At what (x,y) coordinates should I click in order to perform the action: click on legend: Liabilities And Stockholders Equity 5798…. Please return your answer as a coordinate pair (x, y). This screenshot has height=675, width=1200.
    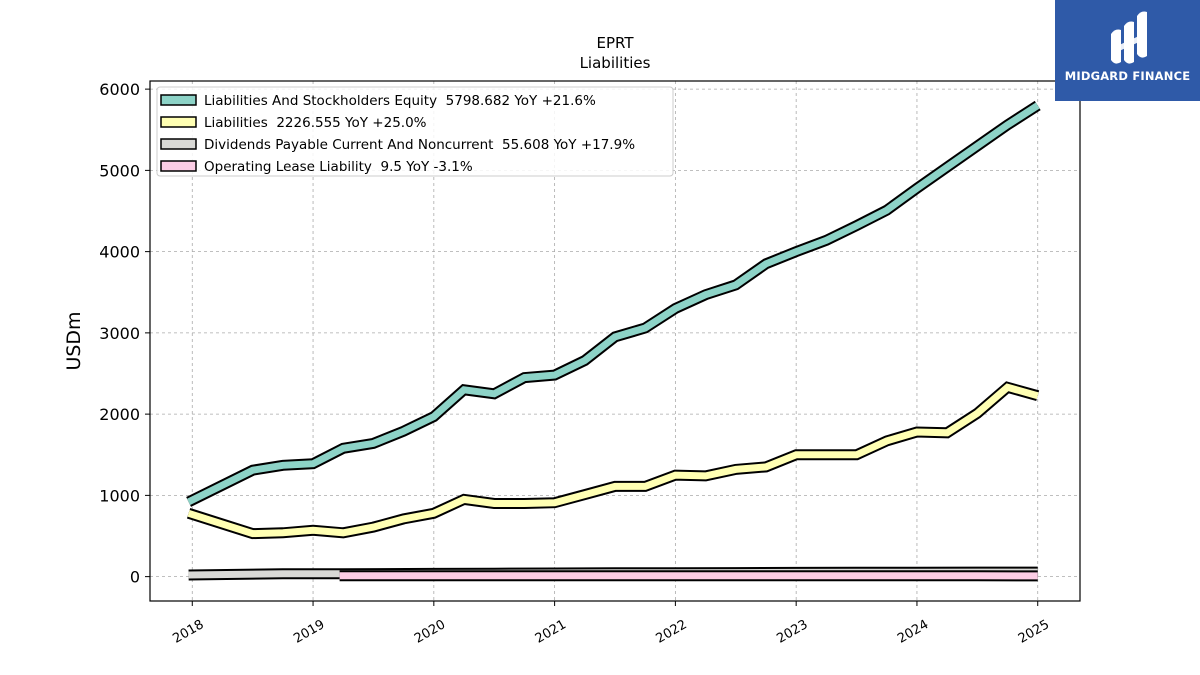
    Looking at the image, I should click on (415, 131).